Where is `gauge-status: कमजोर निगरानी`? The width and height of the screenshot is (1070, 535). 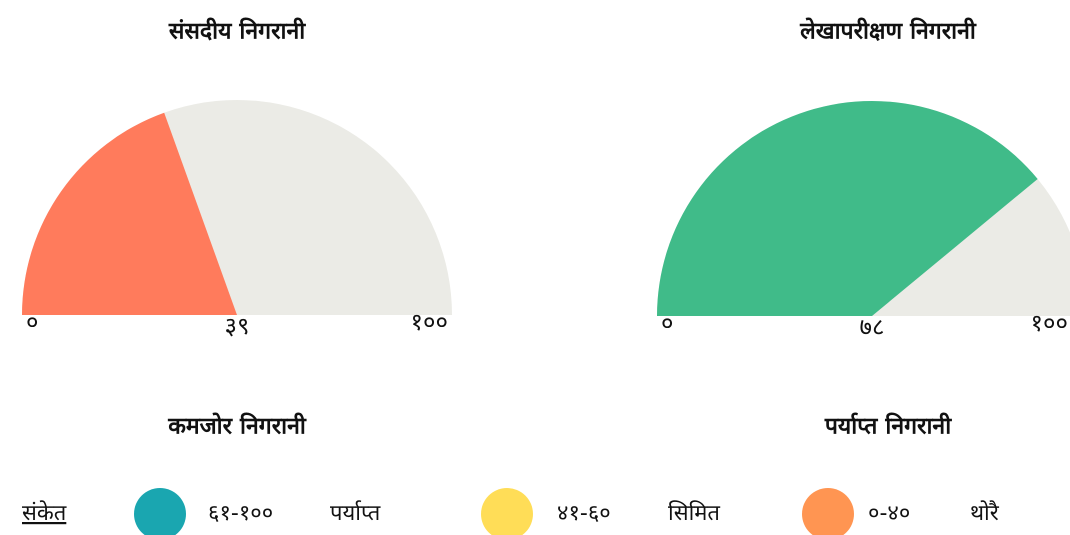
gauge-status: कमजोर निगरानी is located at coordinates (237, 426).